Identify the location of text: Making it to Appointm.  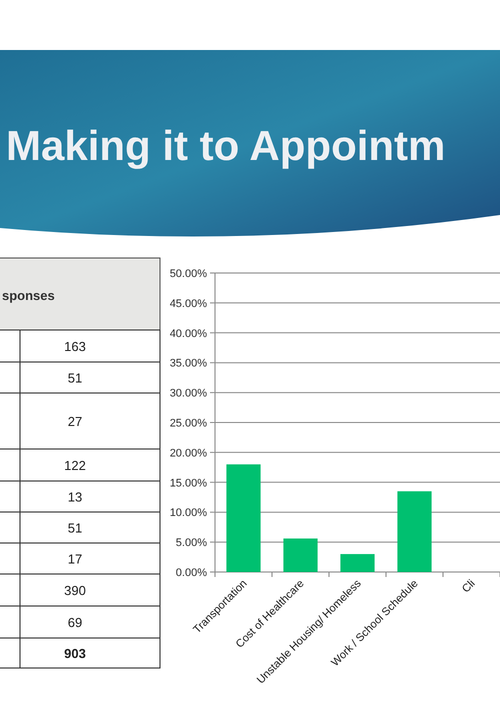
(226, 145).